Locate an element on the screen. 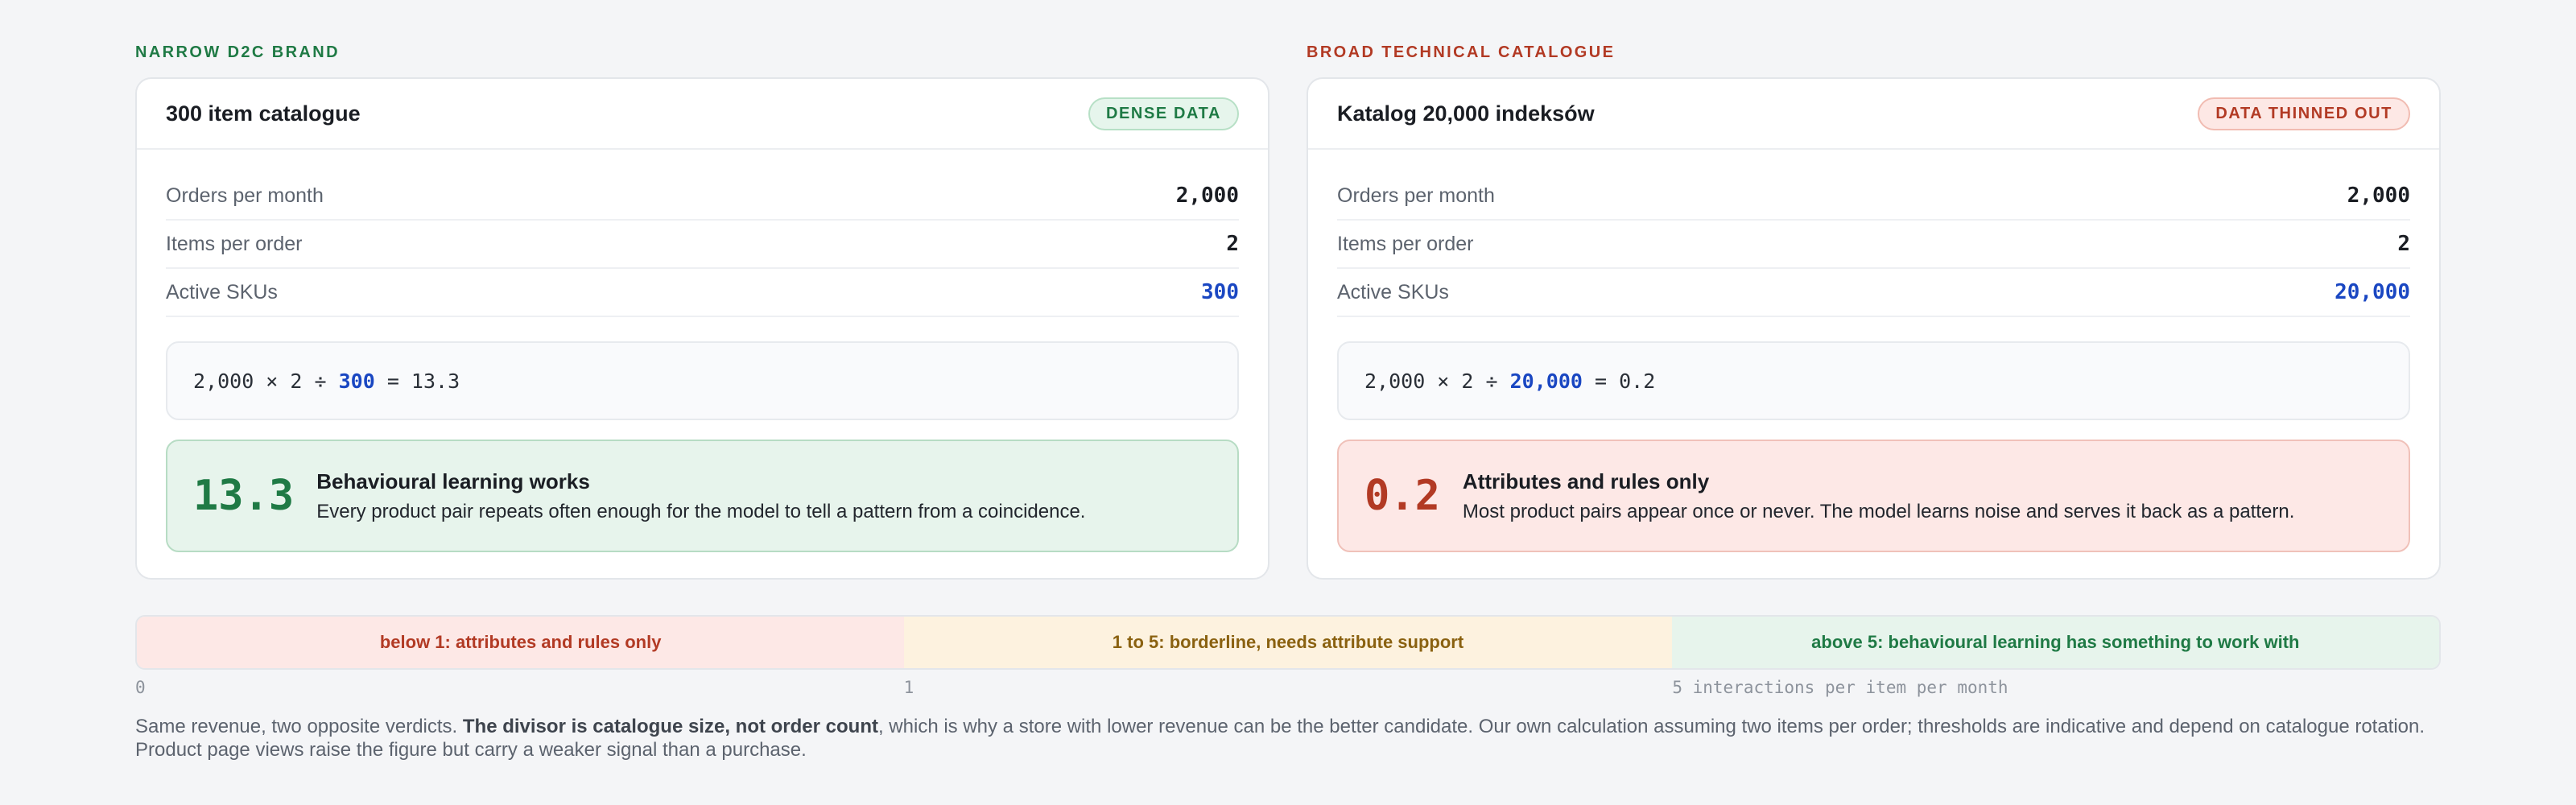 The height and width of the screenshot is (805, 2576). formula-result: = 13.3 is located at coordinates (417, 381).